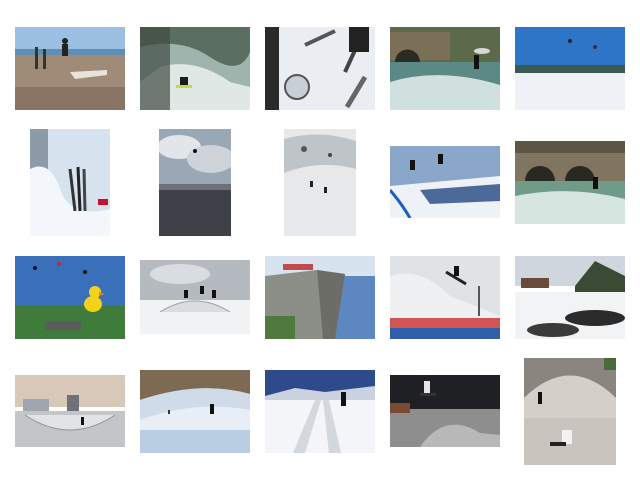 This screenshot has height=480, width=640. Describe the element at coordinates (70, 297) in the screenshot. I see `thumbnail-kite-festival-duck` at that location.